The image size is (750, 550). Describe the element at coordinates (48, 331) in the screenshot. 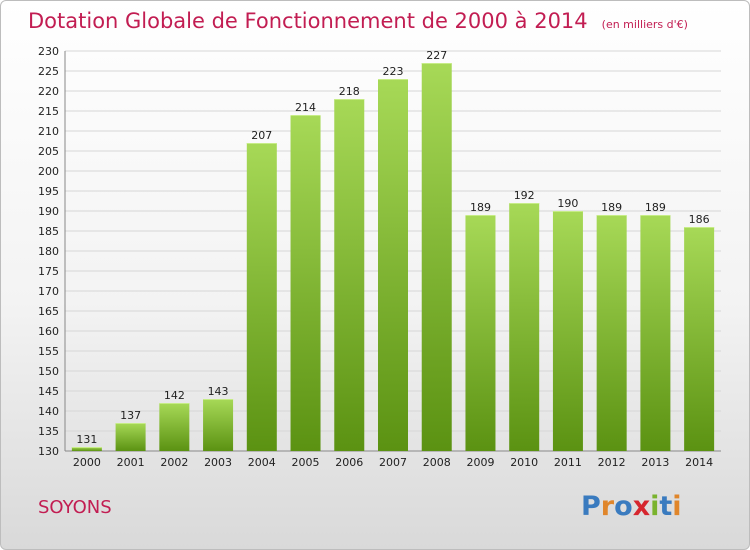

I see `y-tick-label: 160` at that location.